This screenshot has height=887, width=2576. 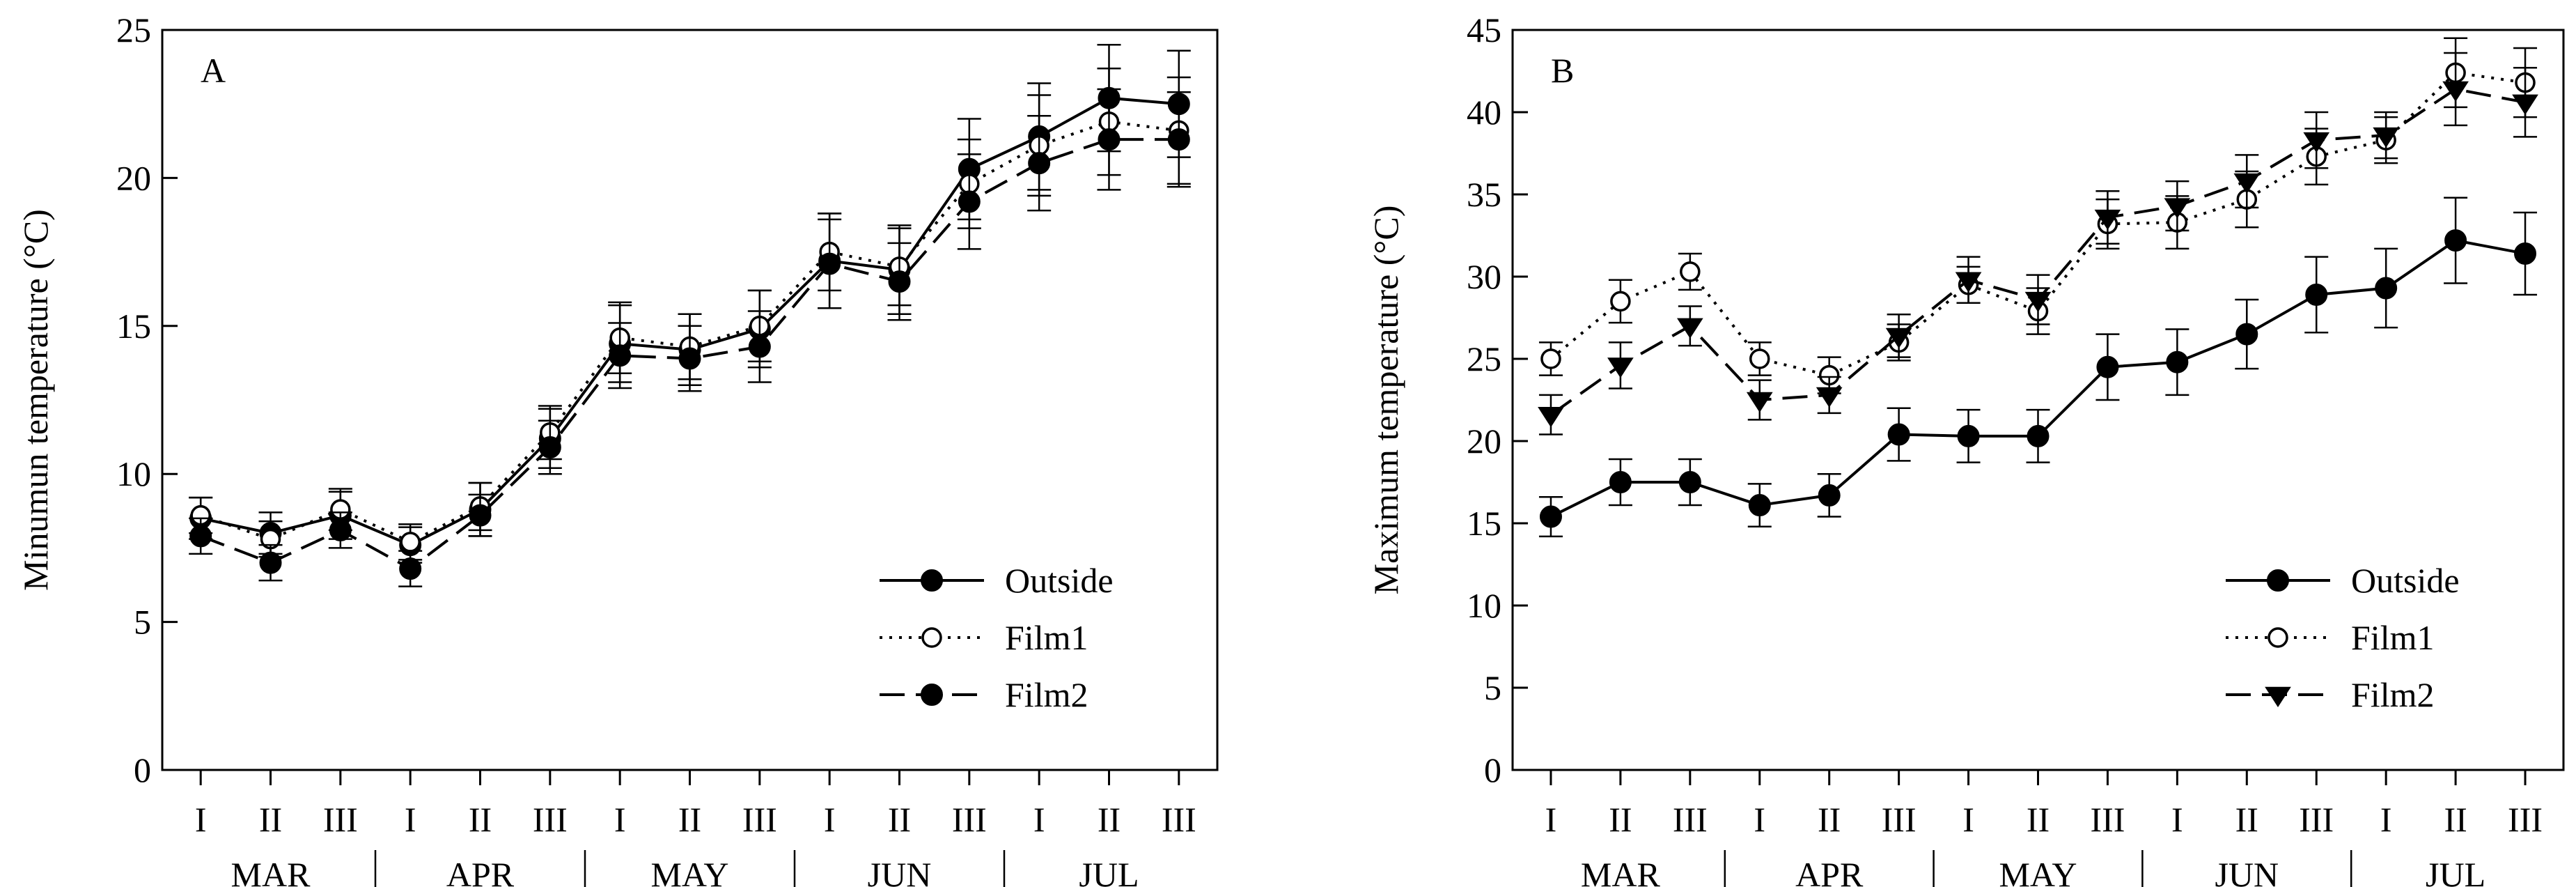 I want to click on y-tick-label: 40, so click(x=1484, y=112).